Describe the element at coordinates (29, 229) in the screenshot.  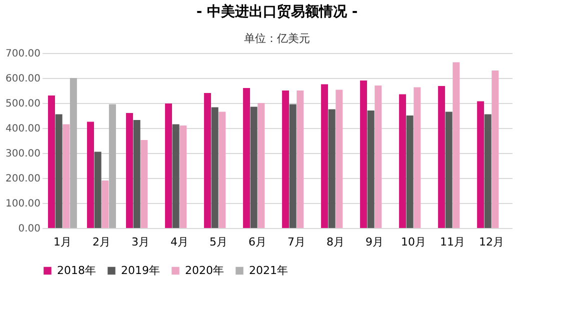
I see `y-tick-label: 0.00` at that location.